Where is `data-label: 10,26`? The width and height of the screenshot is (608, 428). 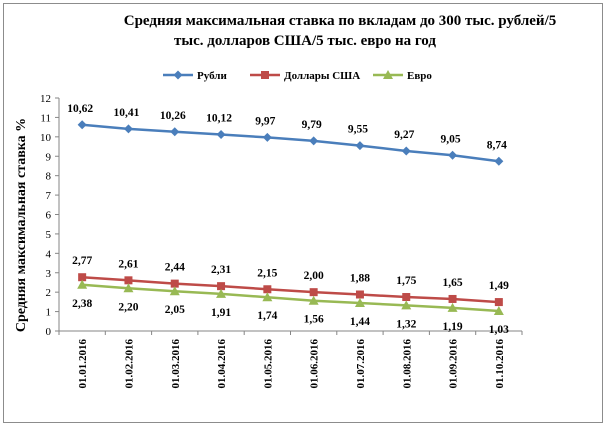 data-label: 10,26 is located at coordinates (173, 116).